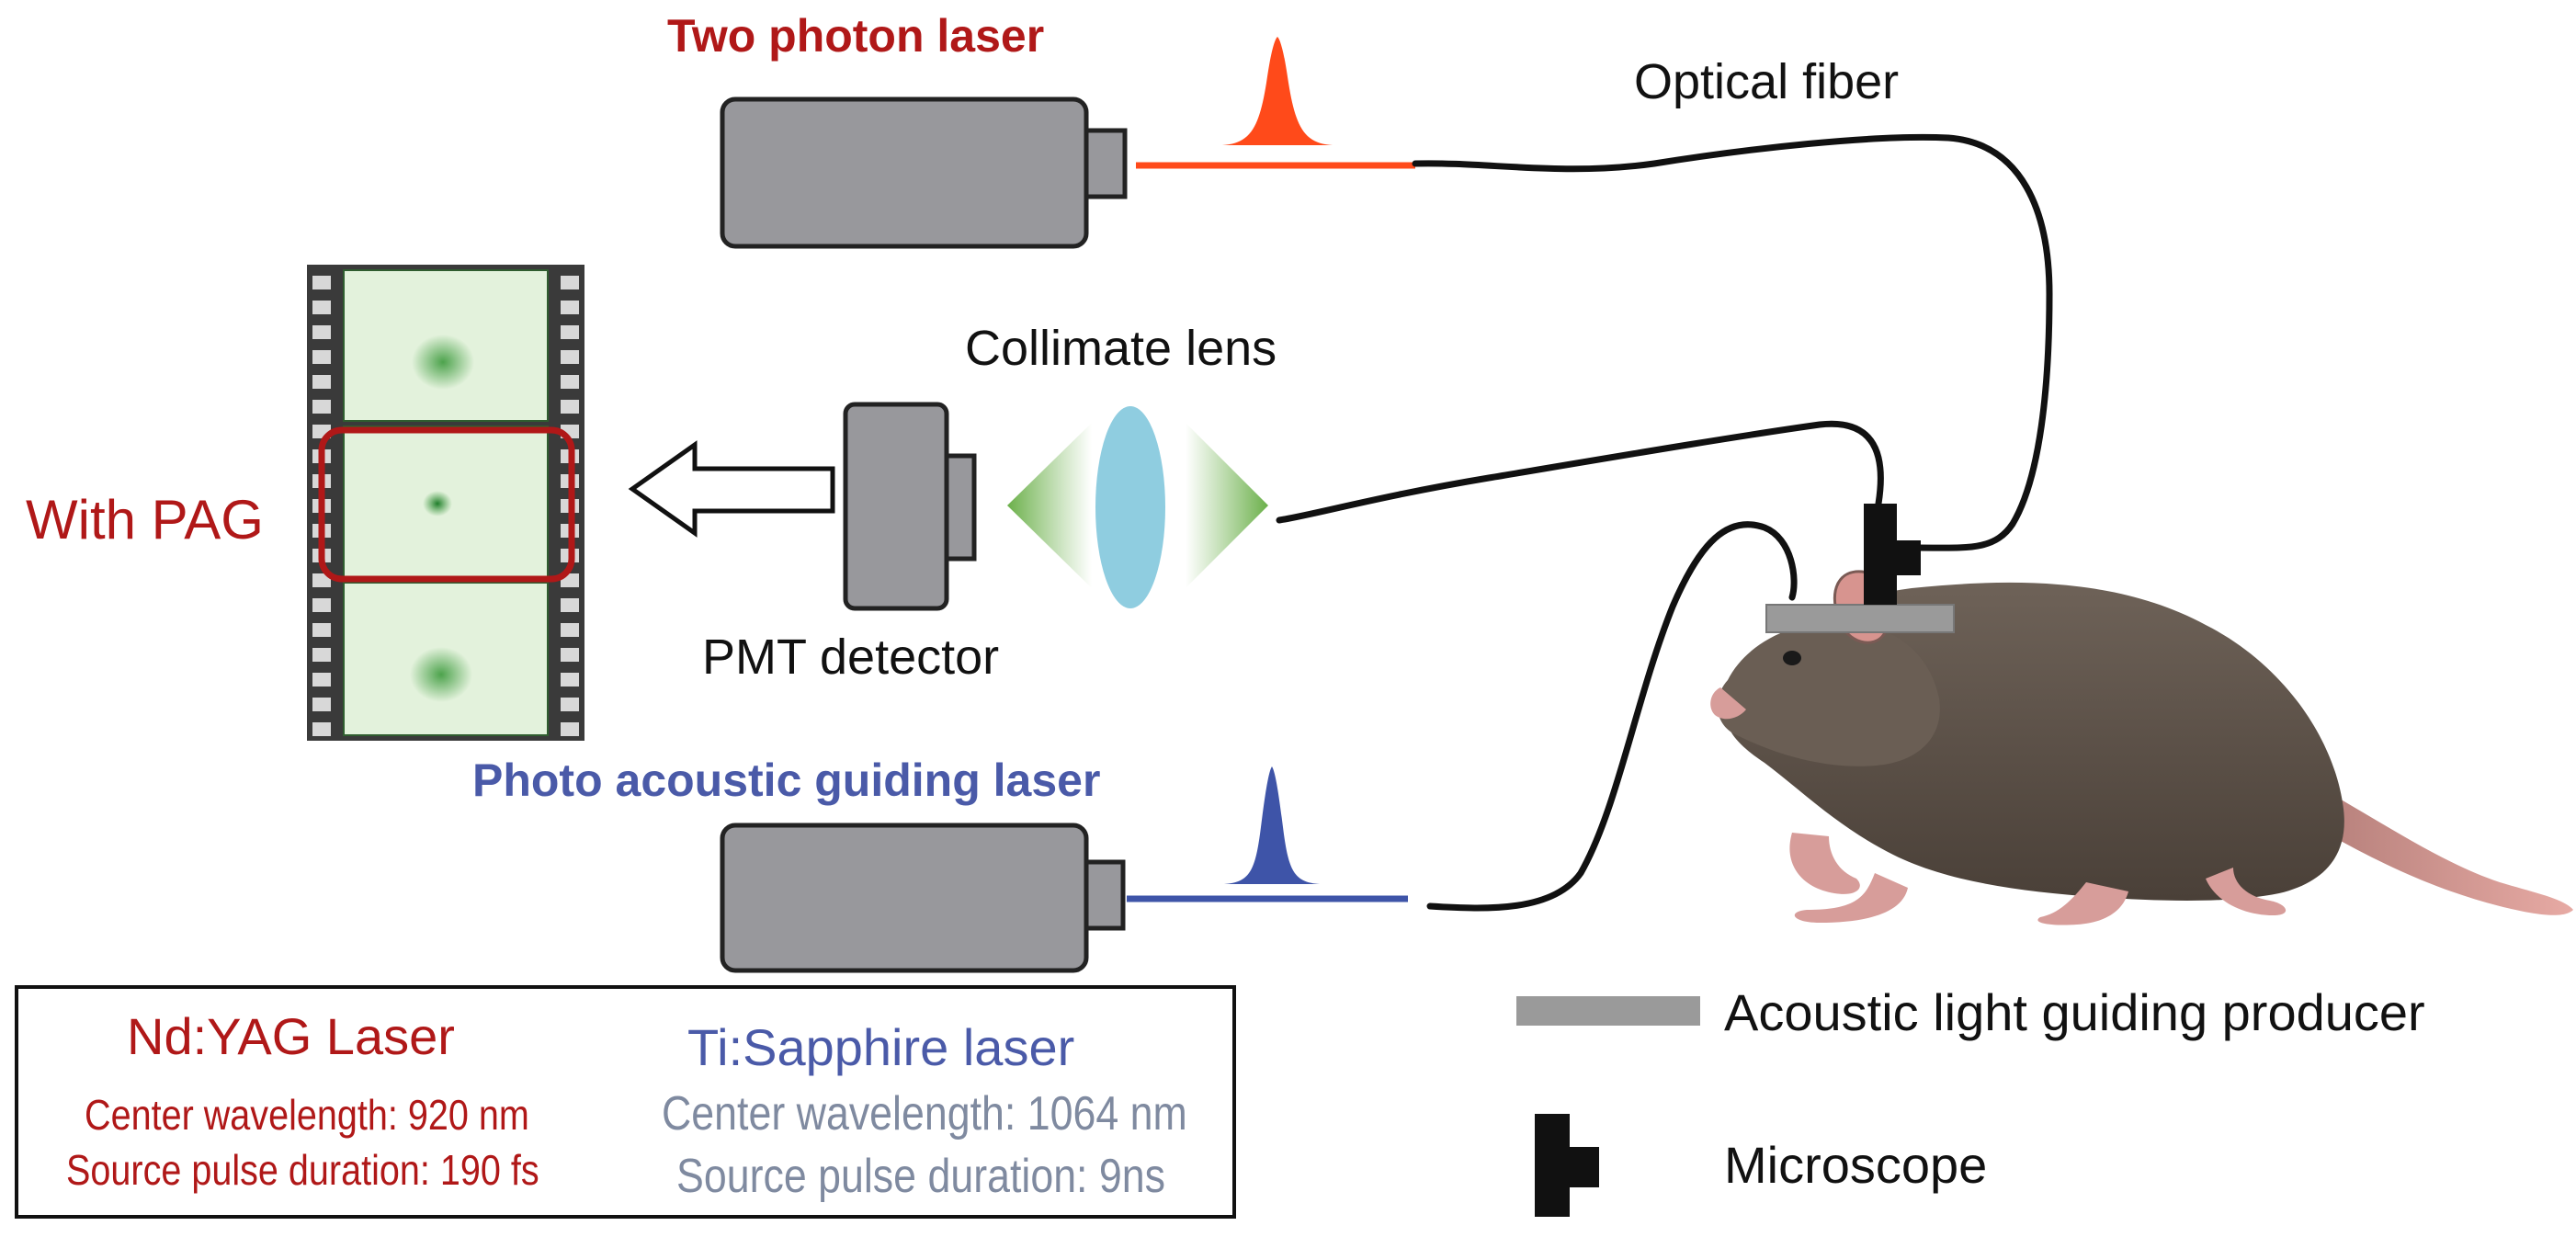 The width and height of the screenshot is (2576, 1237). I want to click on ndyag-title: Nd:YAG Laser, so click(291, 1036).